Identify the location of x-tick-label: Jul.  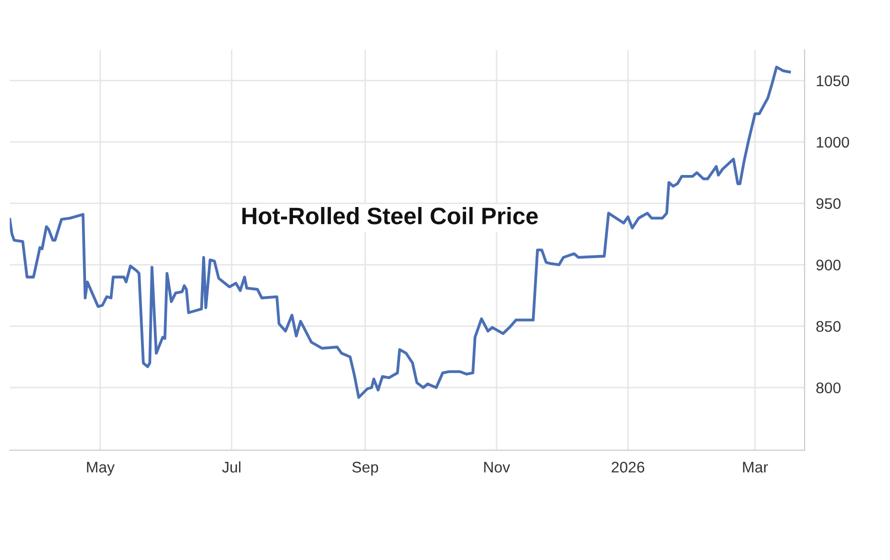
(231, 467).